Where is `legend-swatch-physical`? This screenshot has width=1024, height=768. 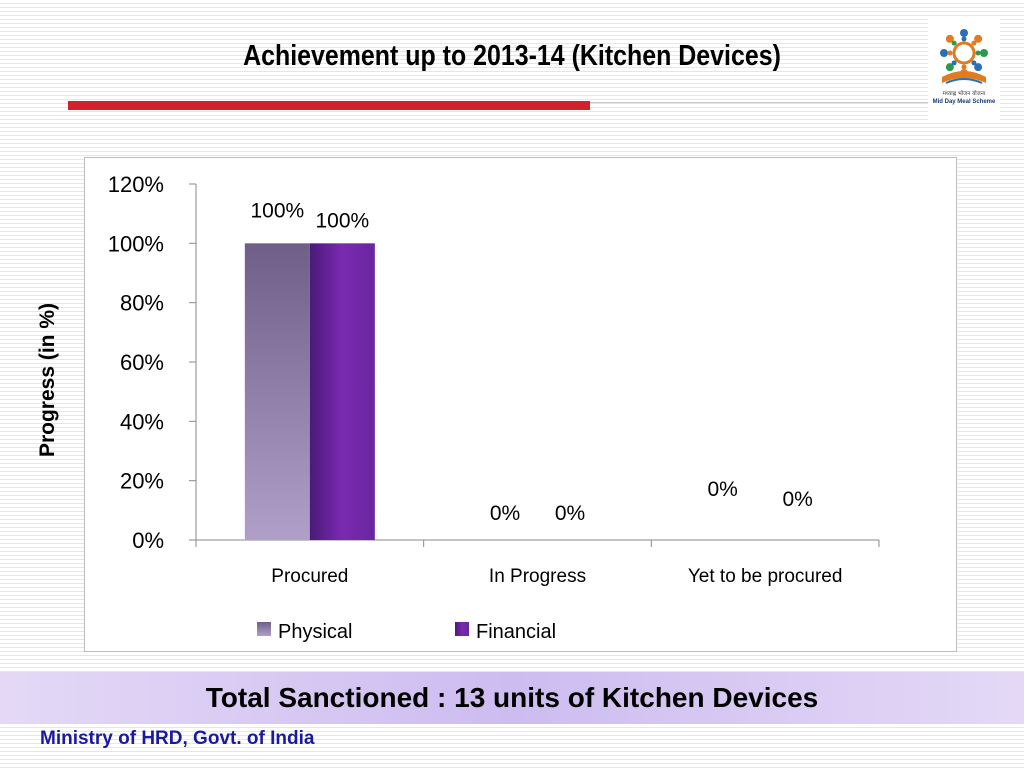 legend-swatch-physical is located at coordinates (264, 629).